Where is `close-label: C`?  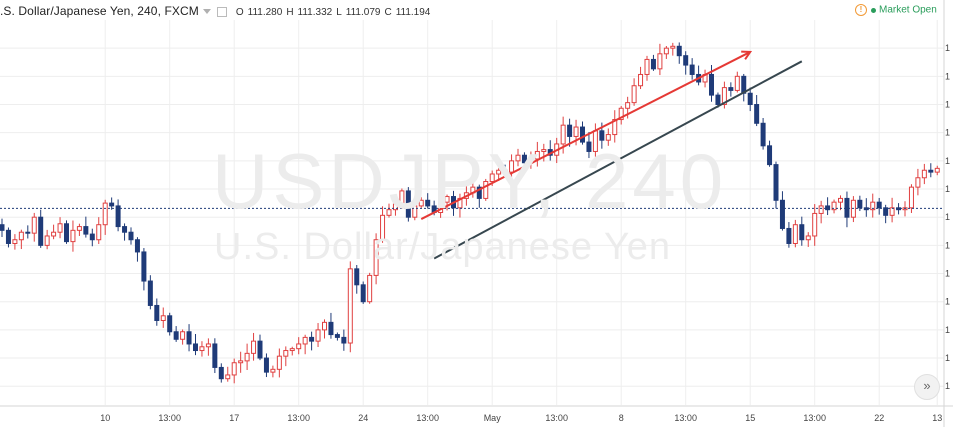
close-label: C is located at coordinates (388, 12).